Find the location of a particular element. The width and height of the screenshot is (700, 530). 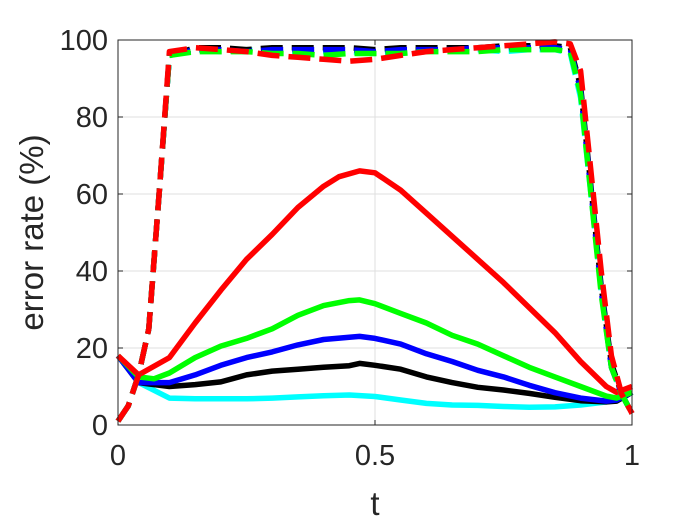

x-tick-label: 0 is located at coordinates (118, 456).